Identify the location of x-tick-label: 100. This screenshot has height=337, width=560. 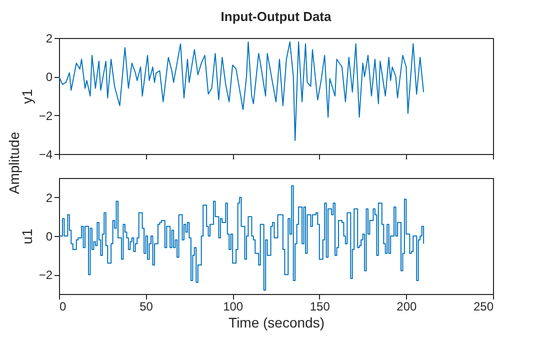
(233, 307).